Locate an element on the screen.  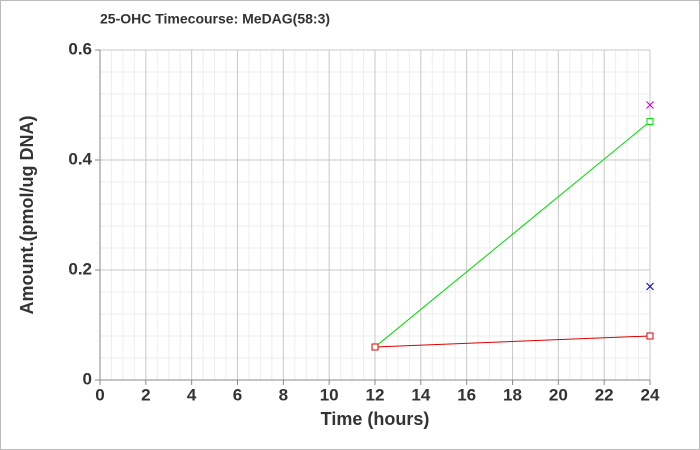
x-axis-label: Time (hours) is located at coordinates (375, 419).